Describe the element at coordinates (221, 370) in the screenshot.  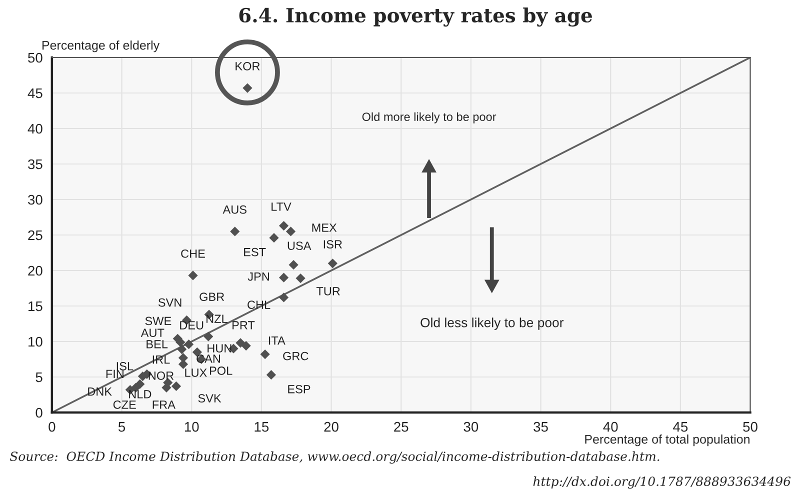
I see `annotation: POL` at that location.